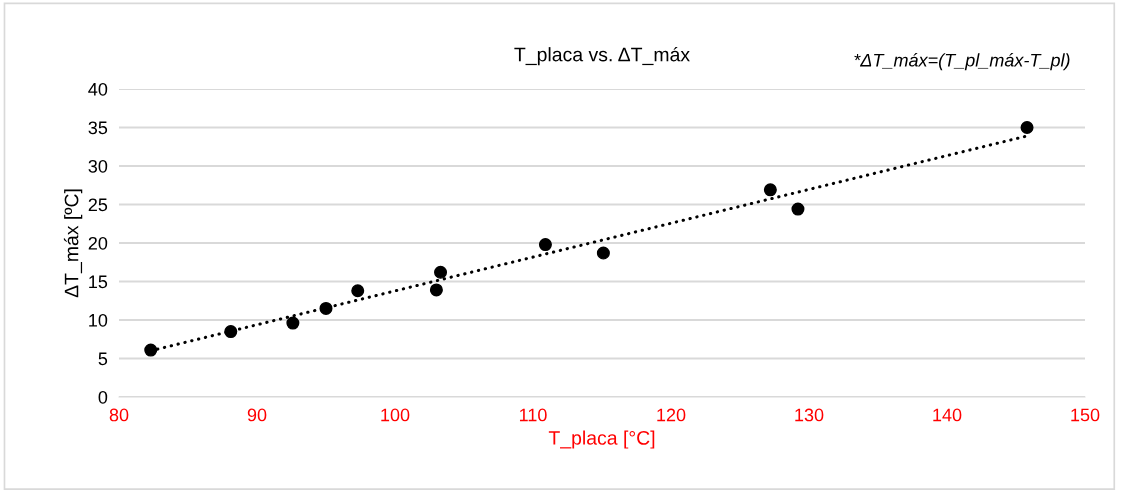  Describe the element at coordinates (98, 166) in the screenshot. I see `y-tick-label: 30` at that location.